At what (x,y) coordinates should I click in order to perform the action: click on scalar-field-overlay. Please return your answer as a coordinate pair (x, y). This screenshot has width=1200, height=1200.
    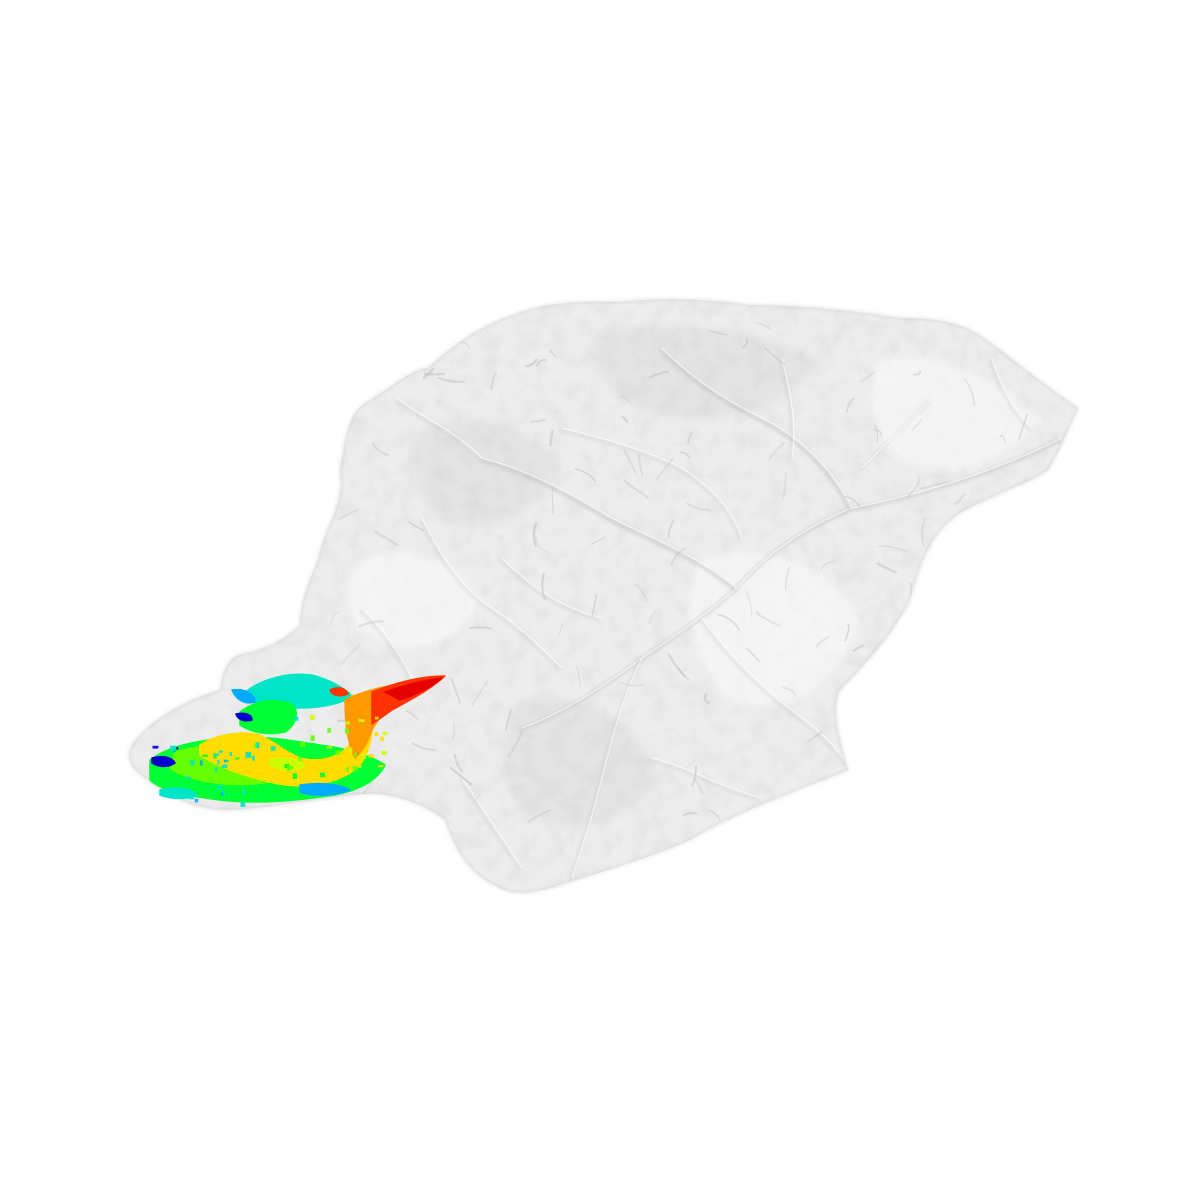
    Looking at the image, I should click on (297, 740).